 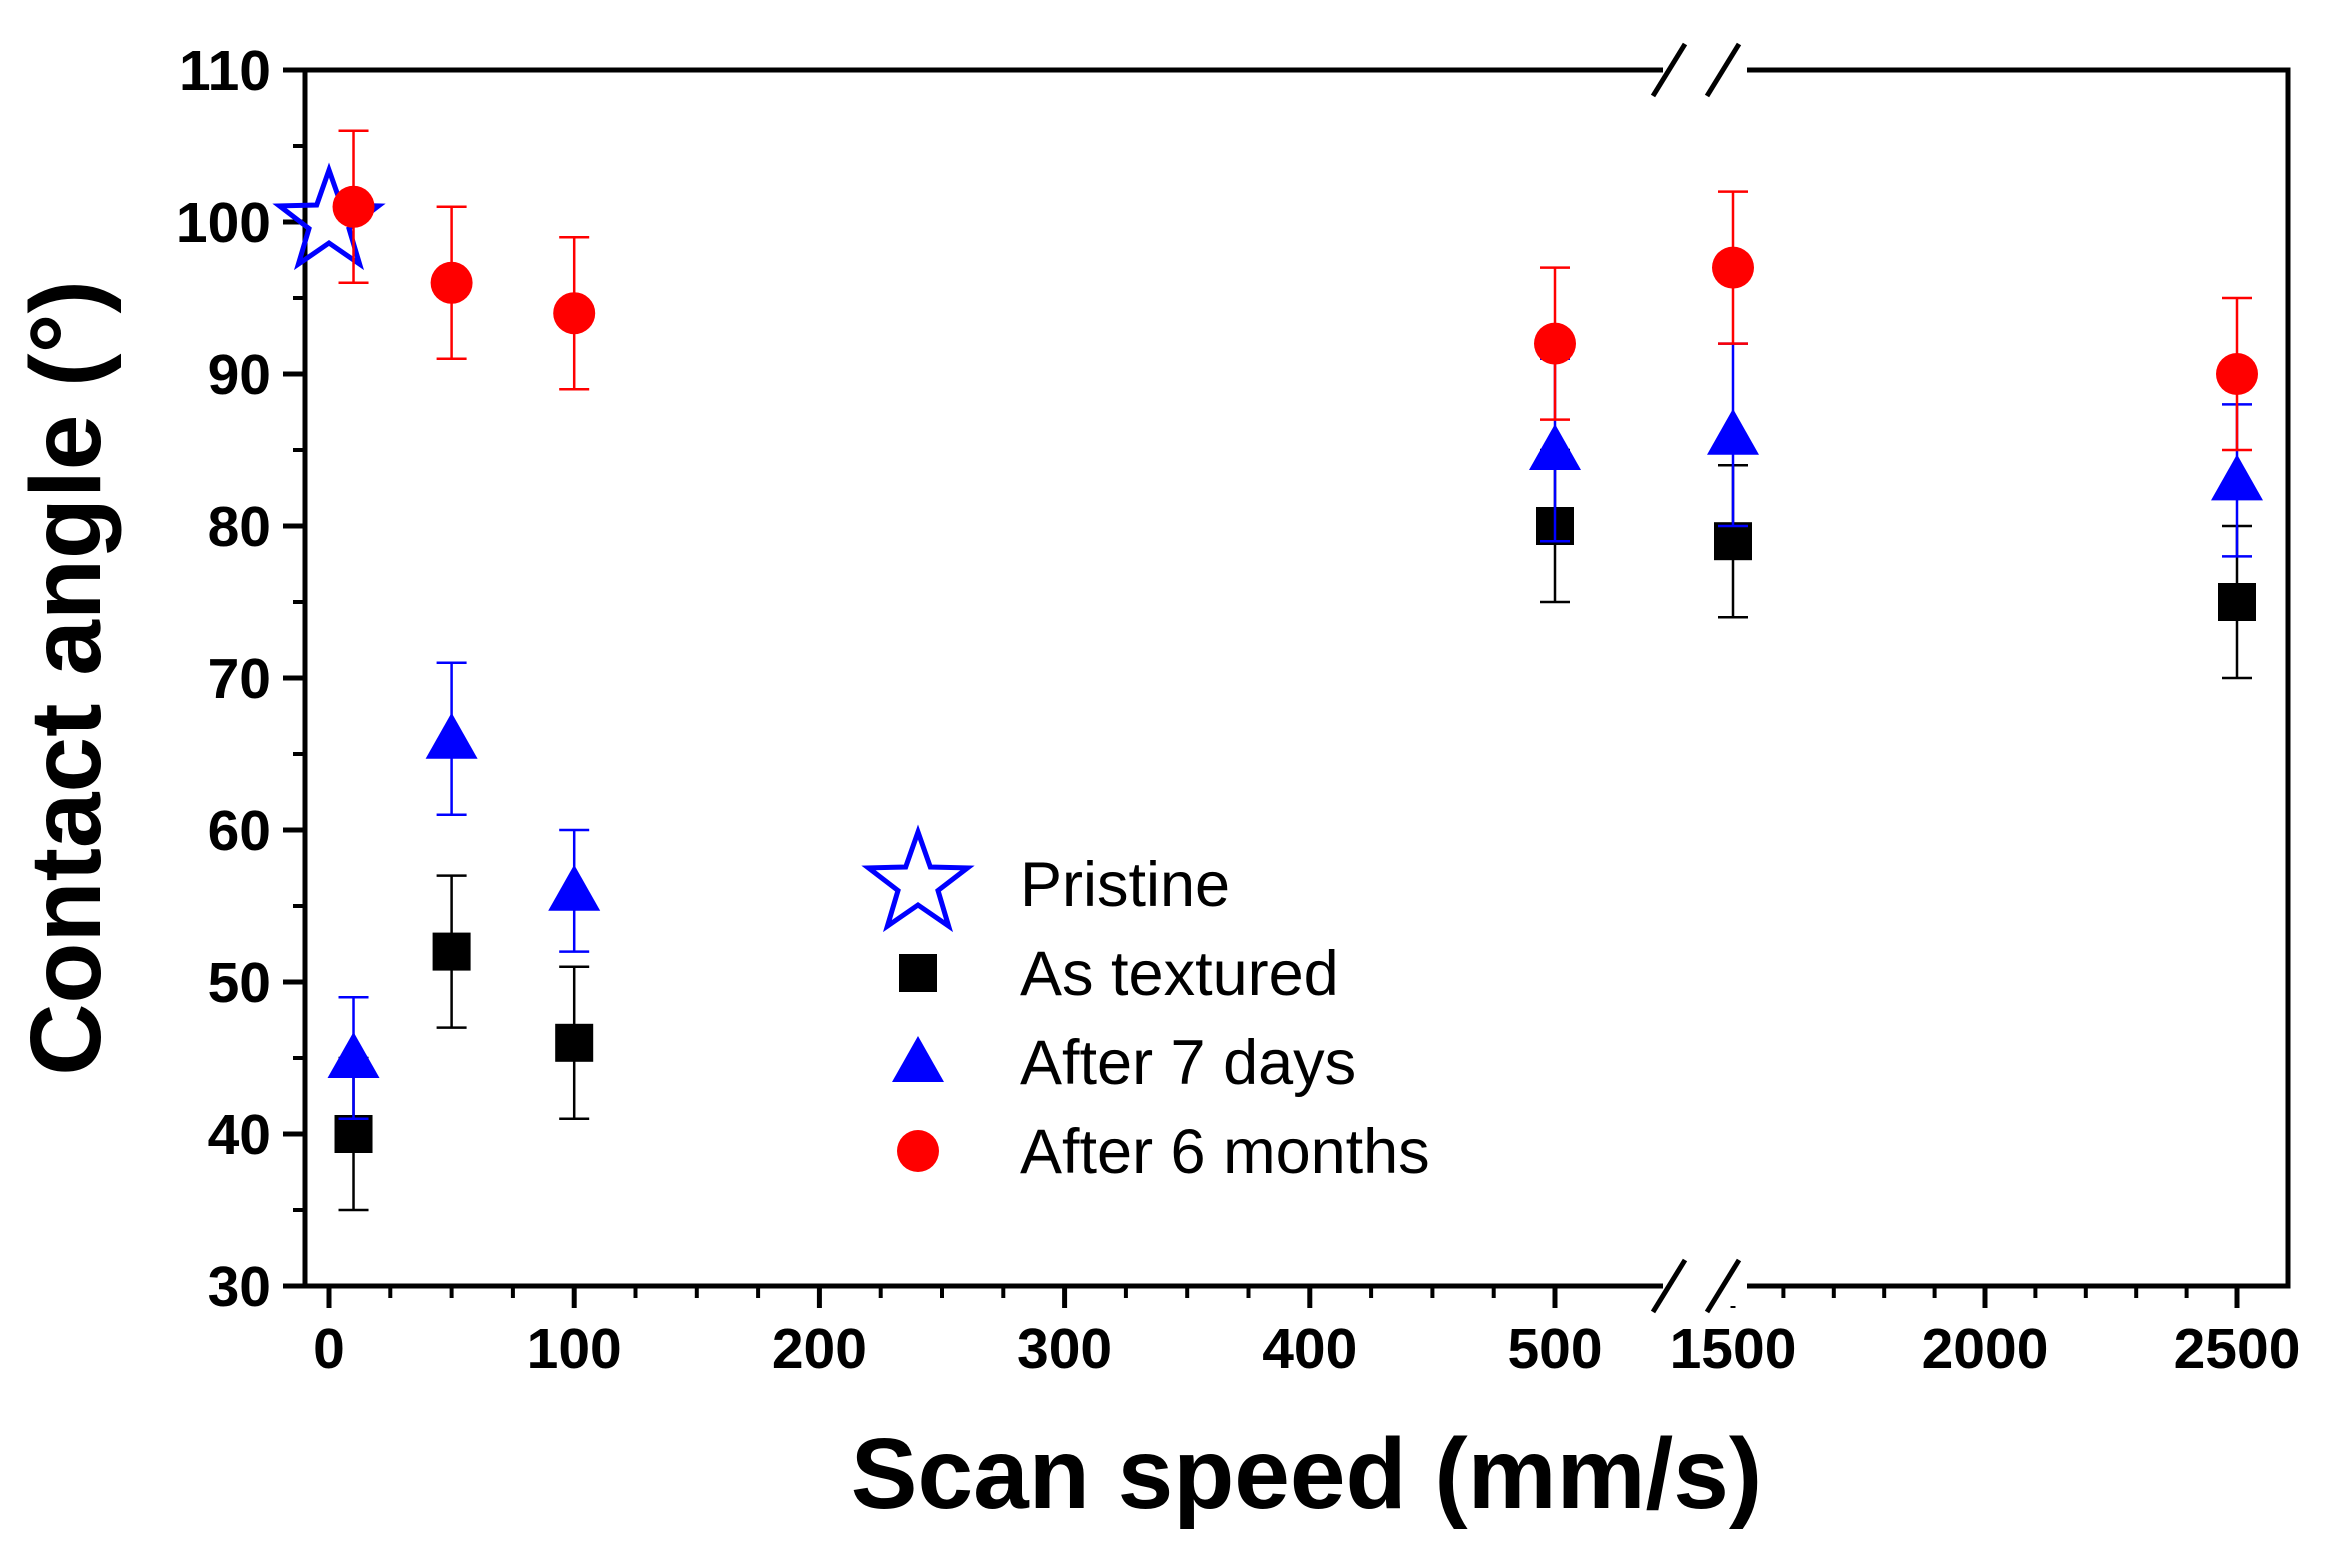 I want to click on legend-marker-after-7-days, so click(x=918, y=1059).